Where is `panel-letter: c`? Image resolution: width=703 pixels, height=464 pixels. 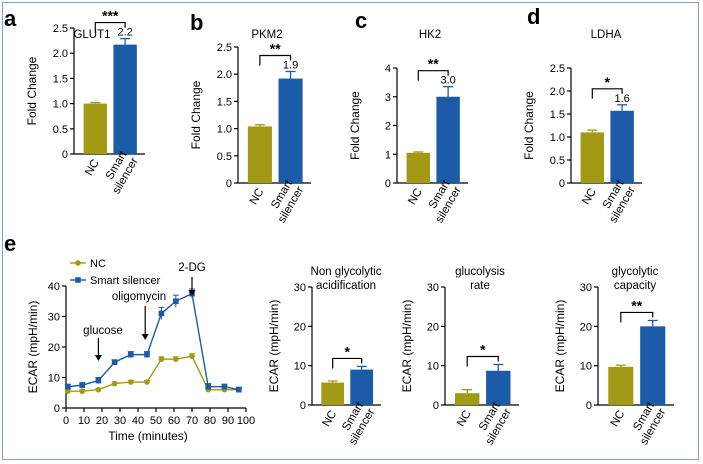
panel-letter: c is located at coordinates (361, 20).